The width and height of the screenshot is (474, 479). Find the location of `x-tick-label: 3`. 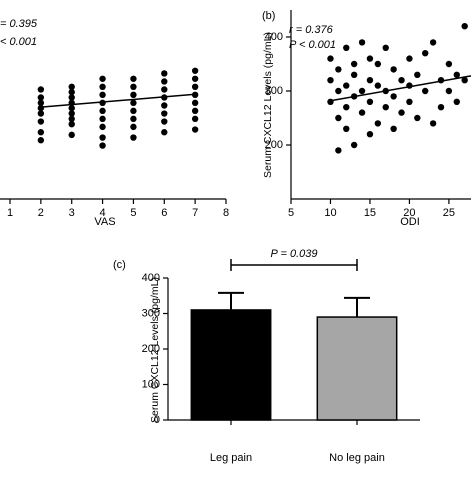

x-tick-label: 3 is located at coordinates (72, 213).